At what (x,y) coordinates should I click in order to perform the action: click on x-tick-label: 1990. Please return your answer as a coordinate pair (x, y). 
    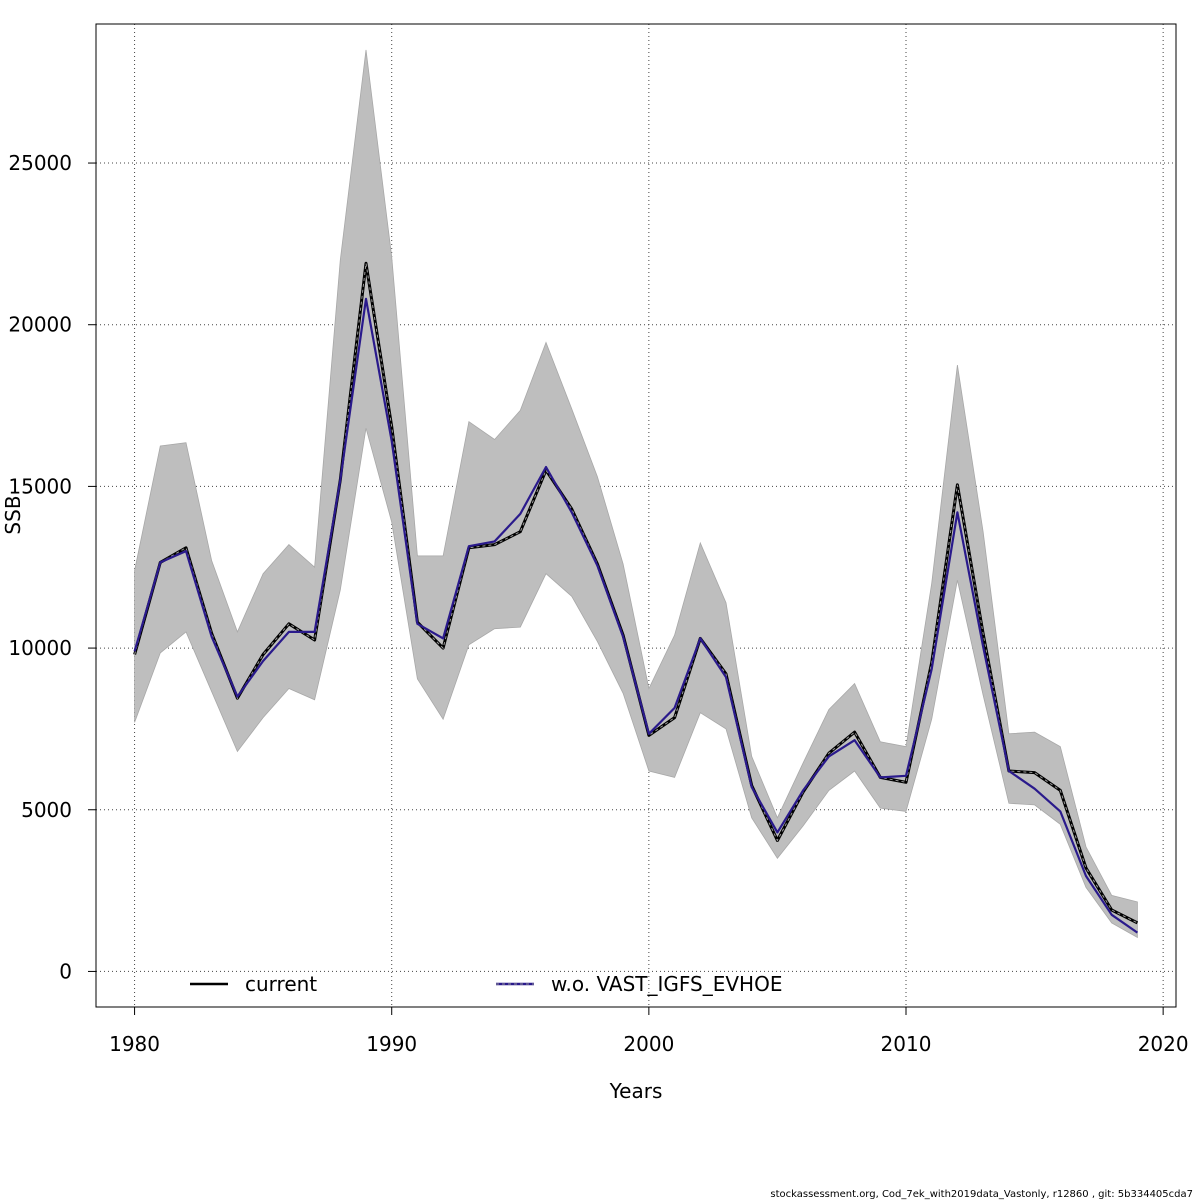
    Looking at the image, I should click on (391, 1044).